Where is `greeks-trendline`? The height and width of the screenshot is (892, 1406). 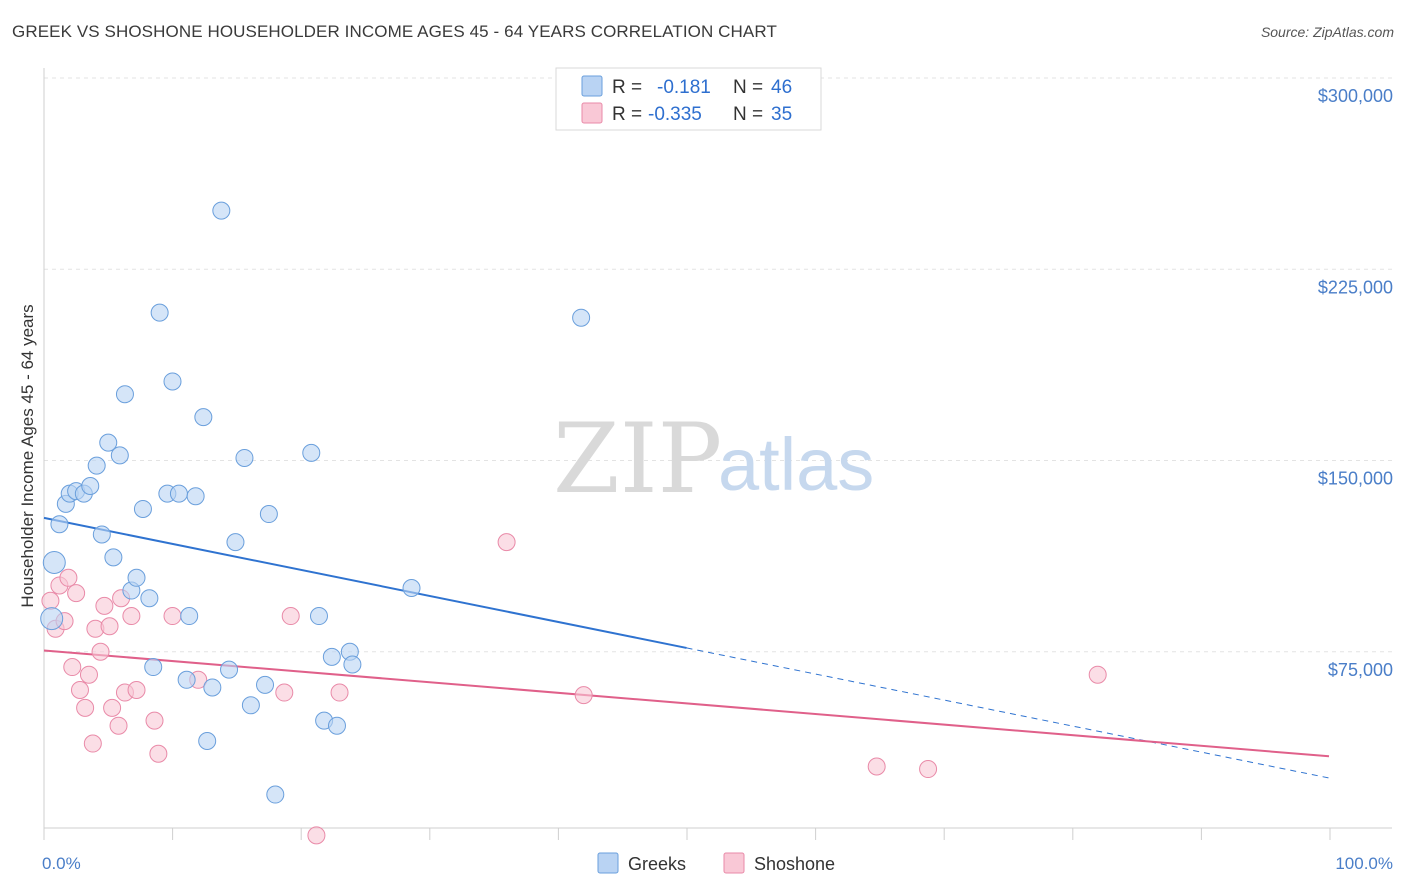 greeks-trendline is located at coordinates (365, 582).